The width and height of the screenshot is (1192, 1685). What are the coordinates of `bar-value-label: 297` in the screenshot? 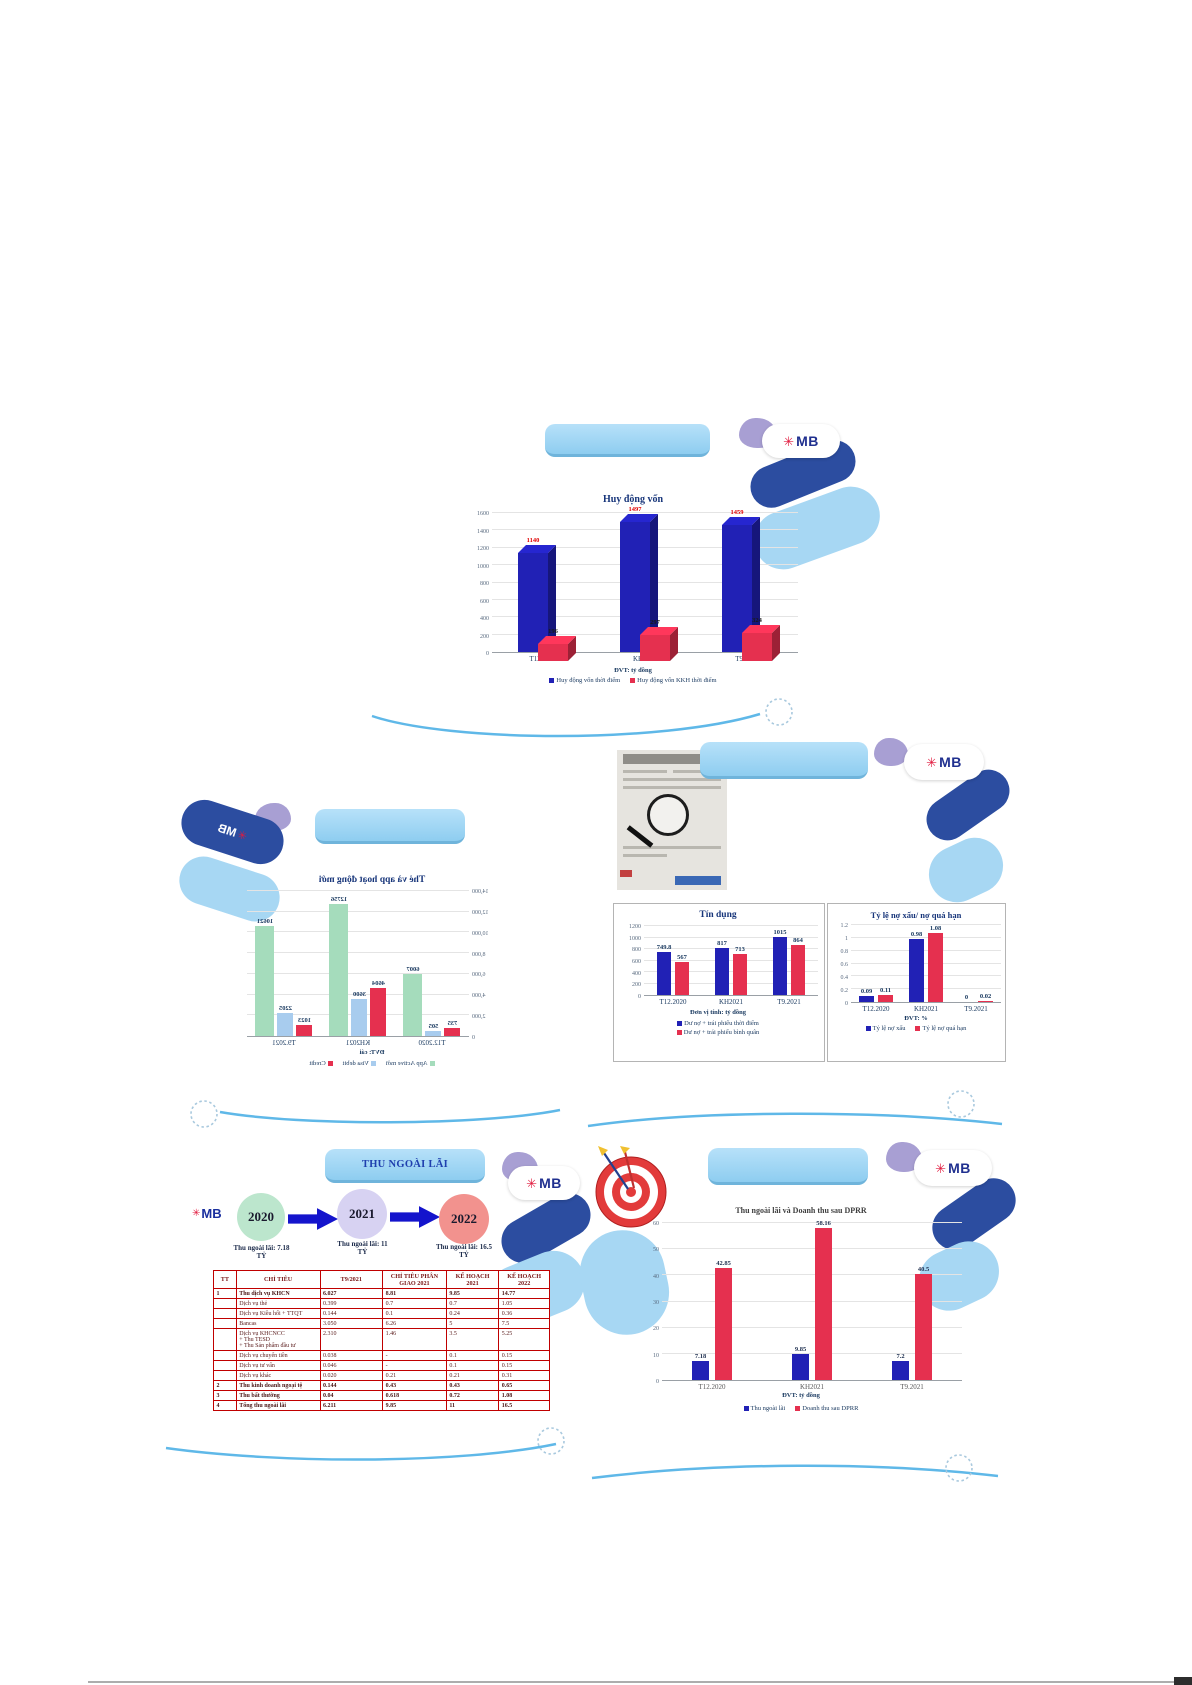 It's located at (655, 623).